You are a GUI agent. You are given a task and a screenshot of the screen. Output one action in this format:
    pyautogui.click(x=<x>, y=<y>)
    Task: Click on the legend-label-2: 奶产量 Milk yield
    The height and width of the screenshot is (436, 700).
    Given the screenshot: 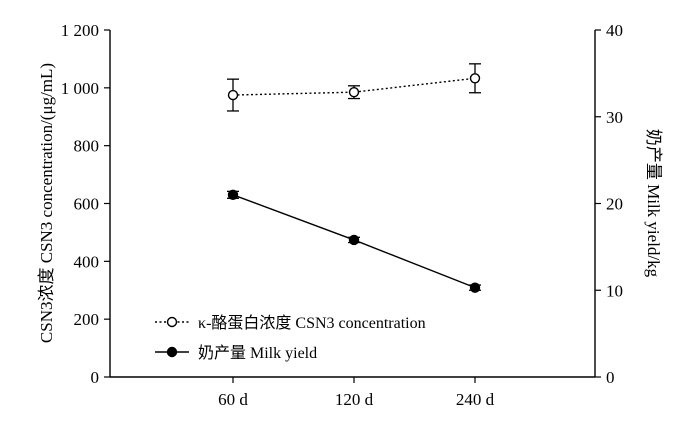 What is the action you would take?
    pyautogui.click(x=257, y=353)
    